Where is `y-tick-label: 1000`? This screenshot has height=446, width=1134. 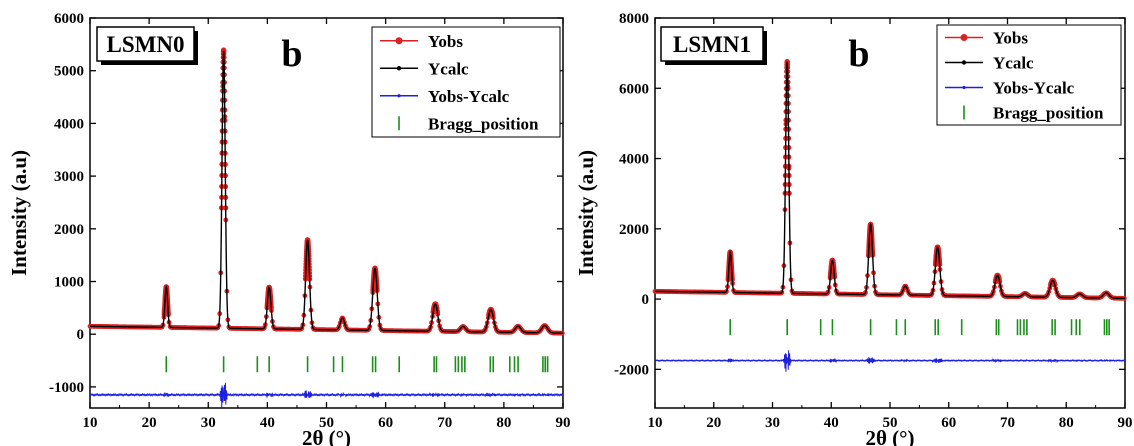
y-tick-label: 1000 is located at coordinates (69, 283).